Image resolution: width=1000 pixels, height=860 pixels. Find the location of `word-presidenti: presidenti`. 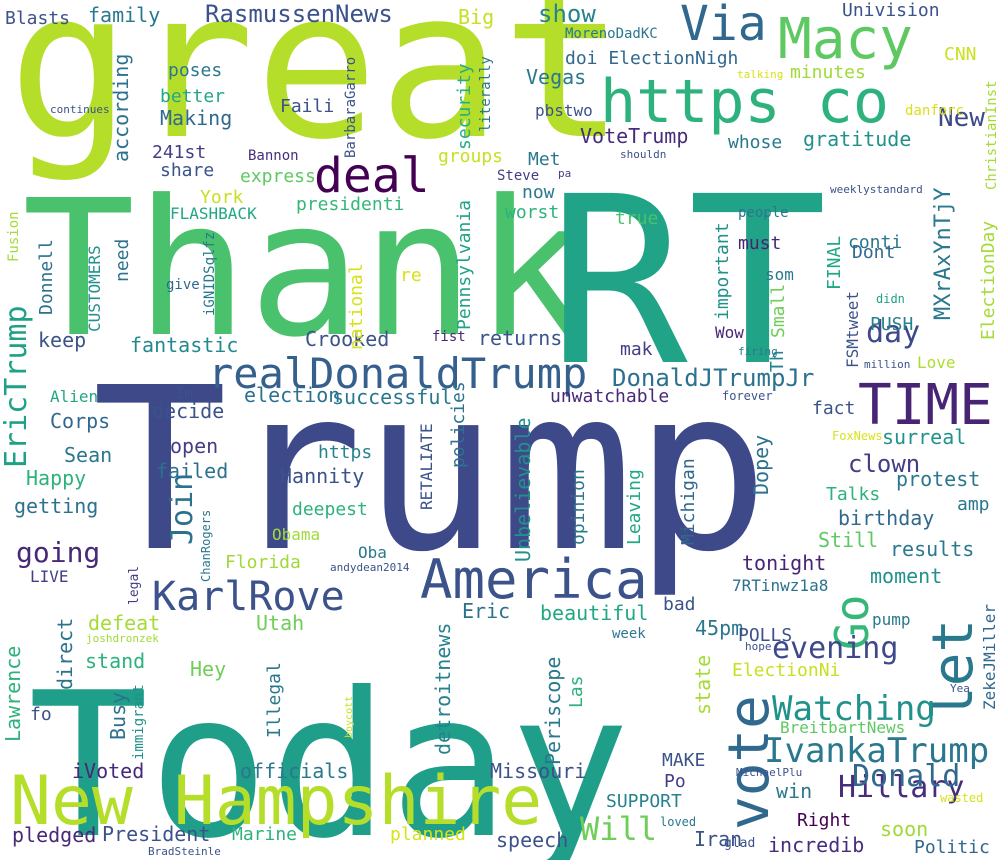

word-presidenti: presidenti is located at coordinates (350, 204).